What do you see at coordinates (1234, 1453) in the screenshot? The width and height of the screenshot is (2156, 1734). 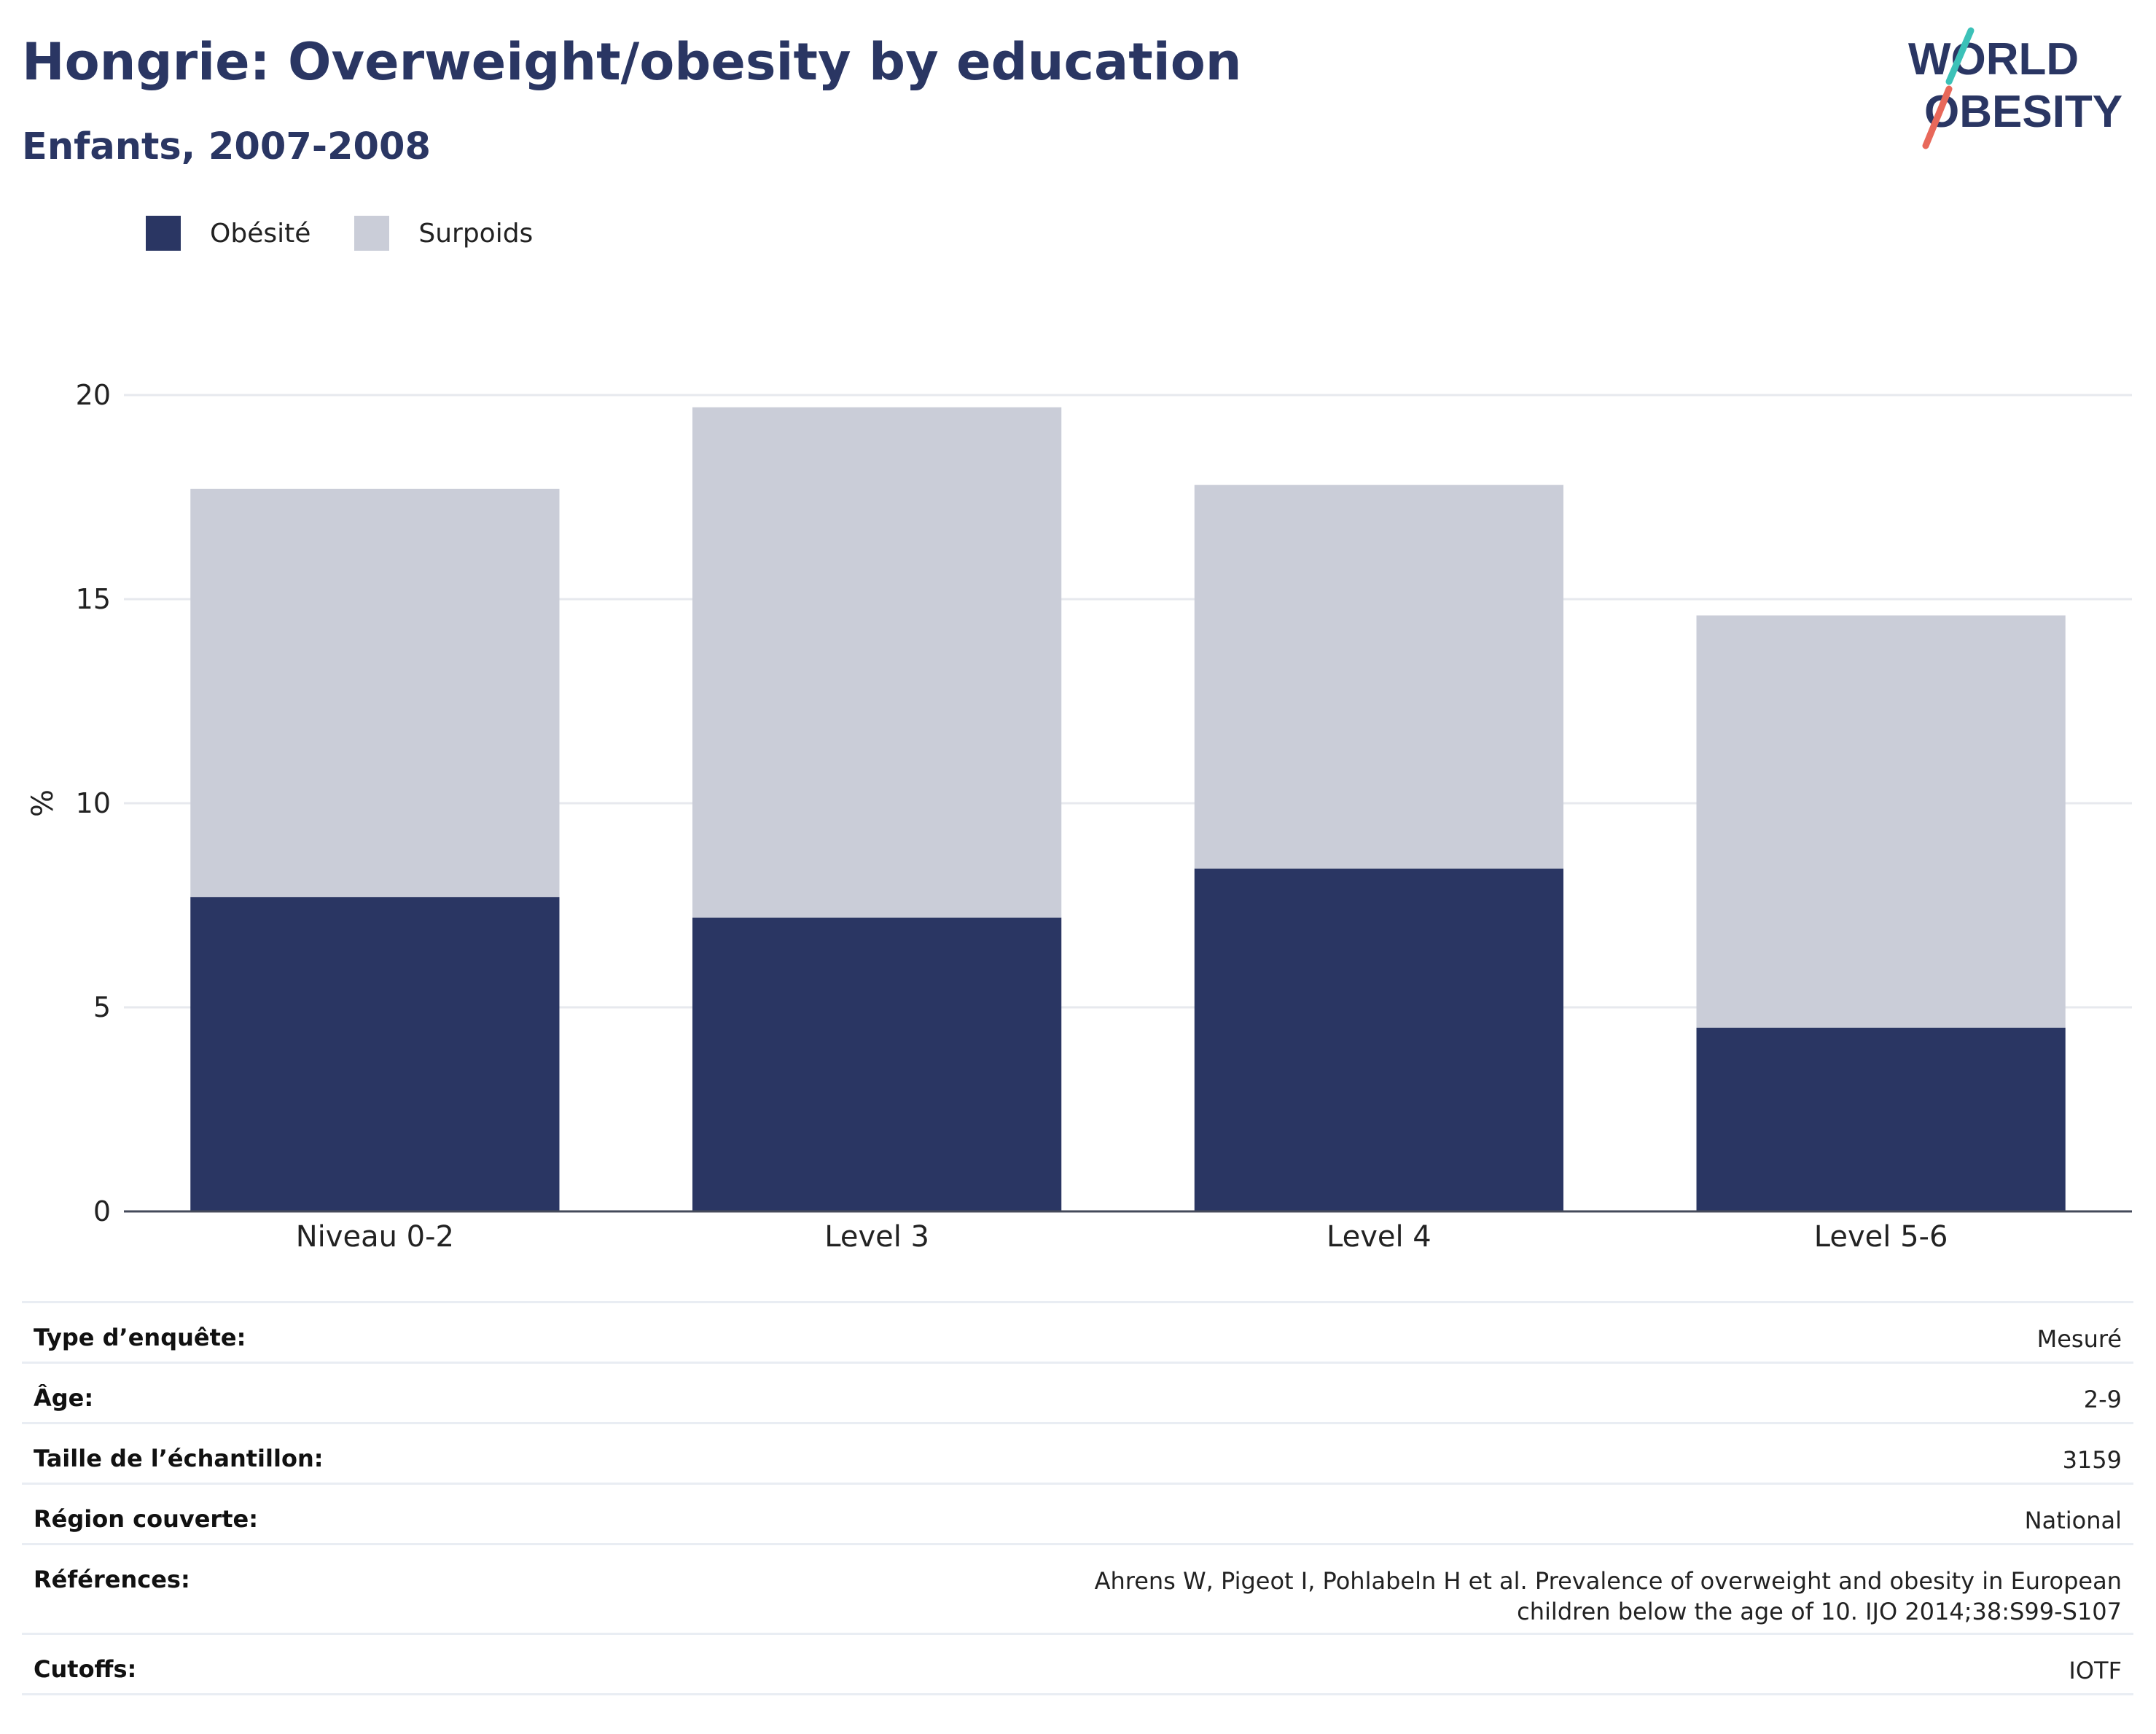 I see `metadata-value: 3159` at bounding box center [1234, 1453].